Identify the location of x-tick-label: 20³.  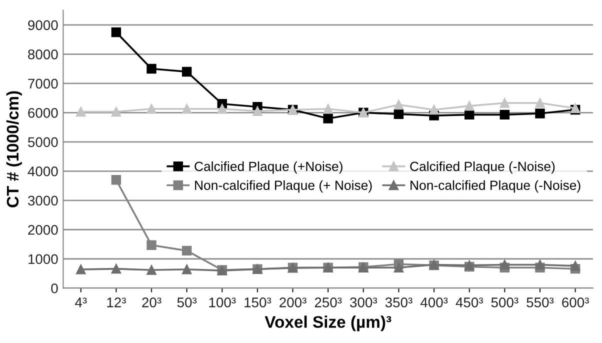
(152, 303).